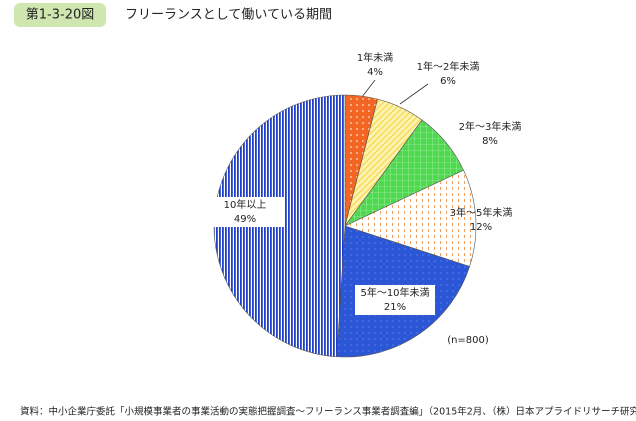 This screenshot has height=421, width=636. I want to click on slice-label: 5年～10年未満, so click(394, 292).